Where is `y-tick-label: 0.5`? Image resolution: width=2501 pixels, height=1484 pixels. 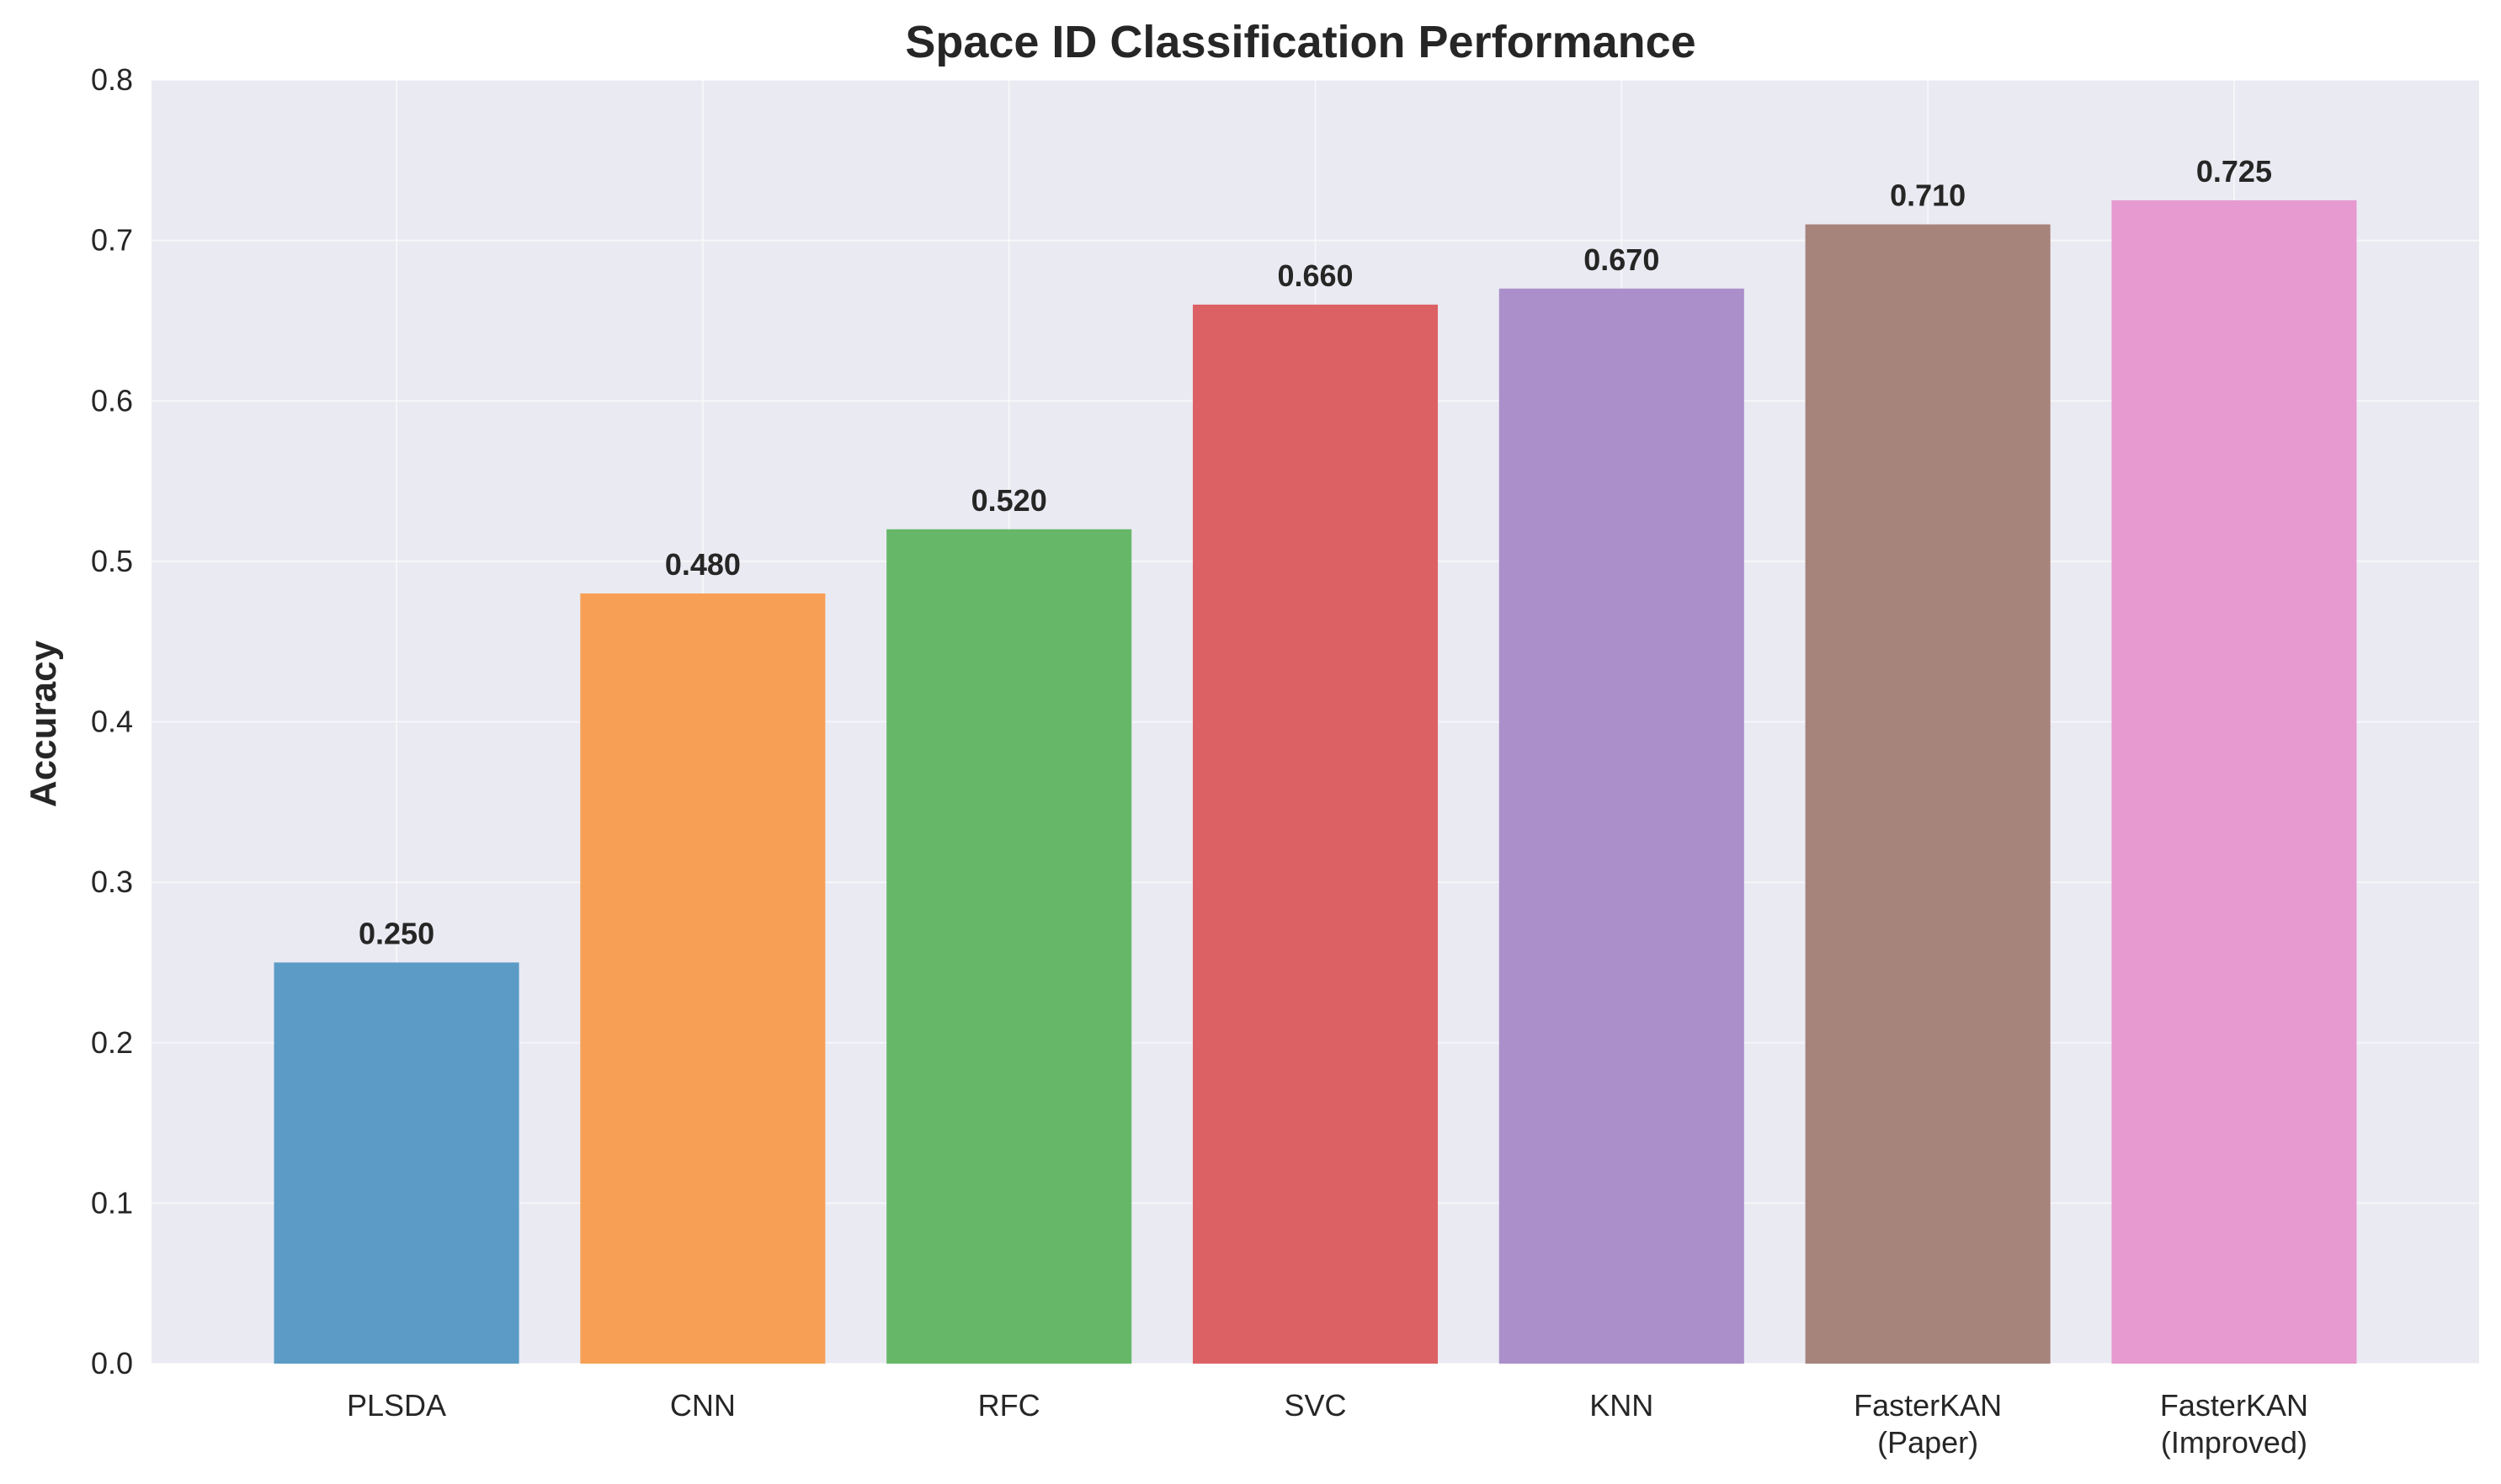 y-tick-label: 0.5 is located at coordinates (112, 561).